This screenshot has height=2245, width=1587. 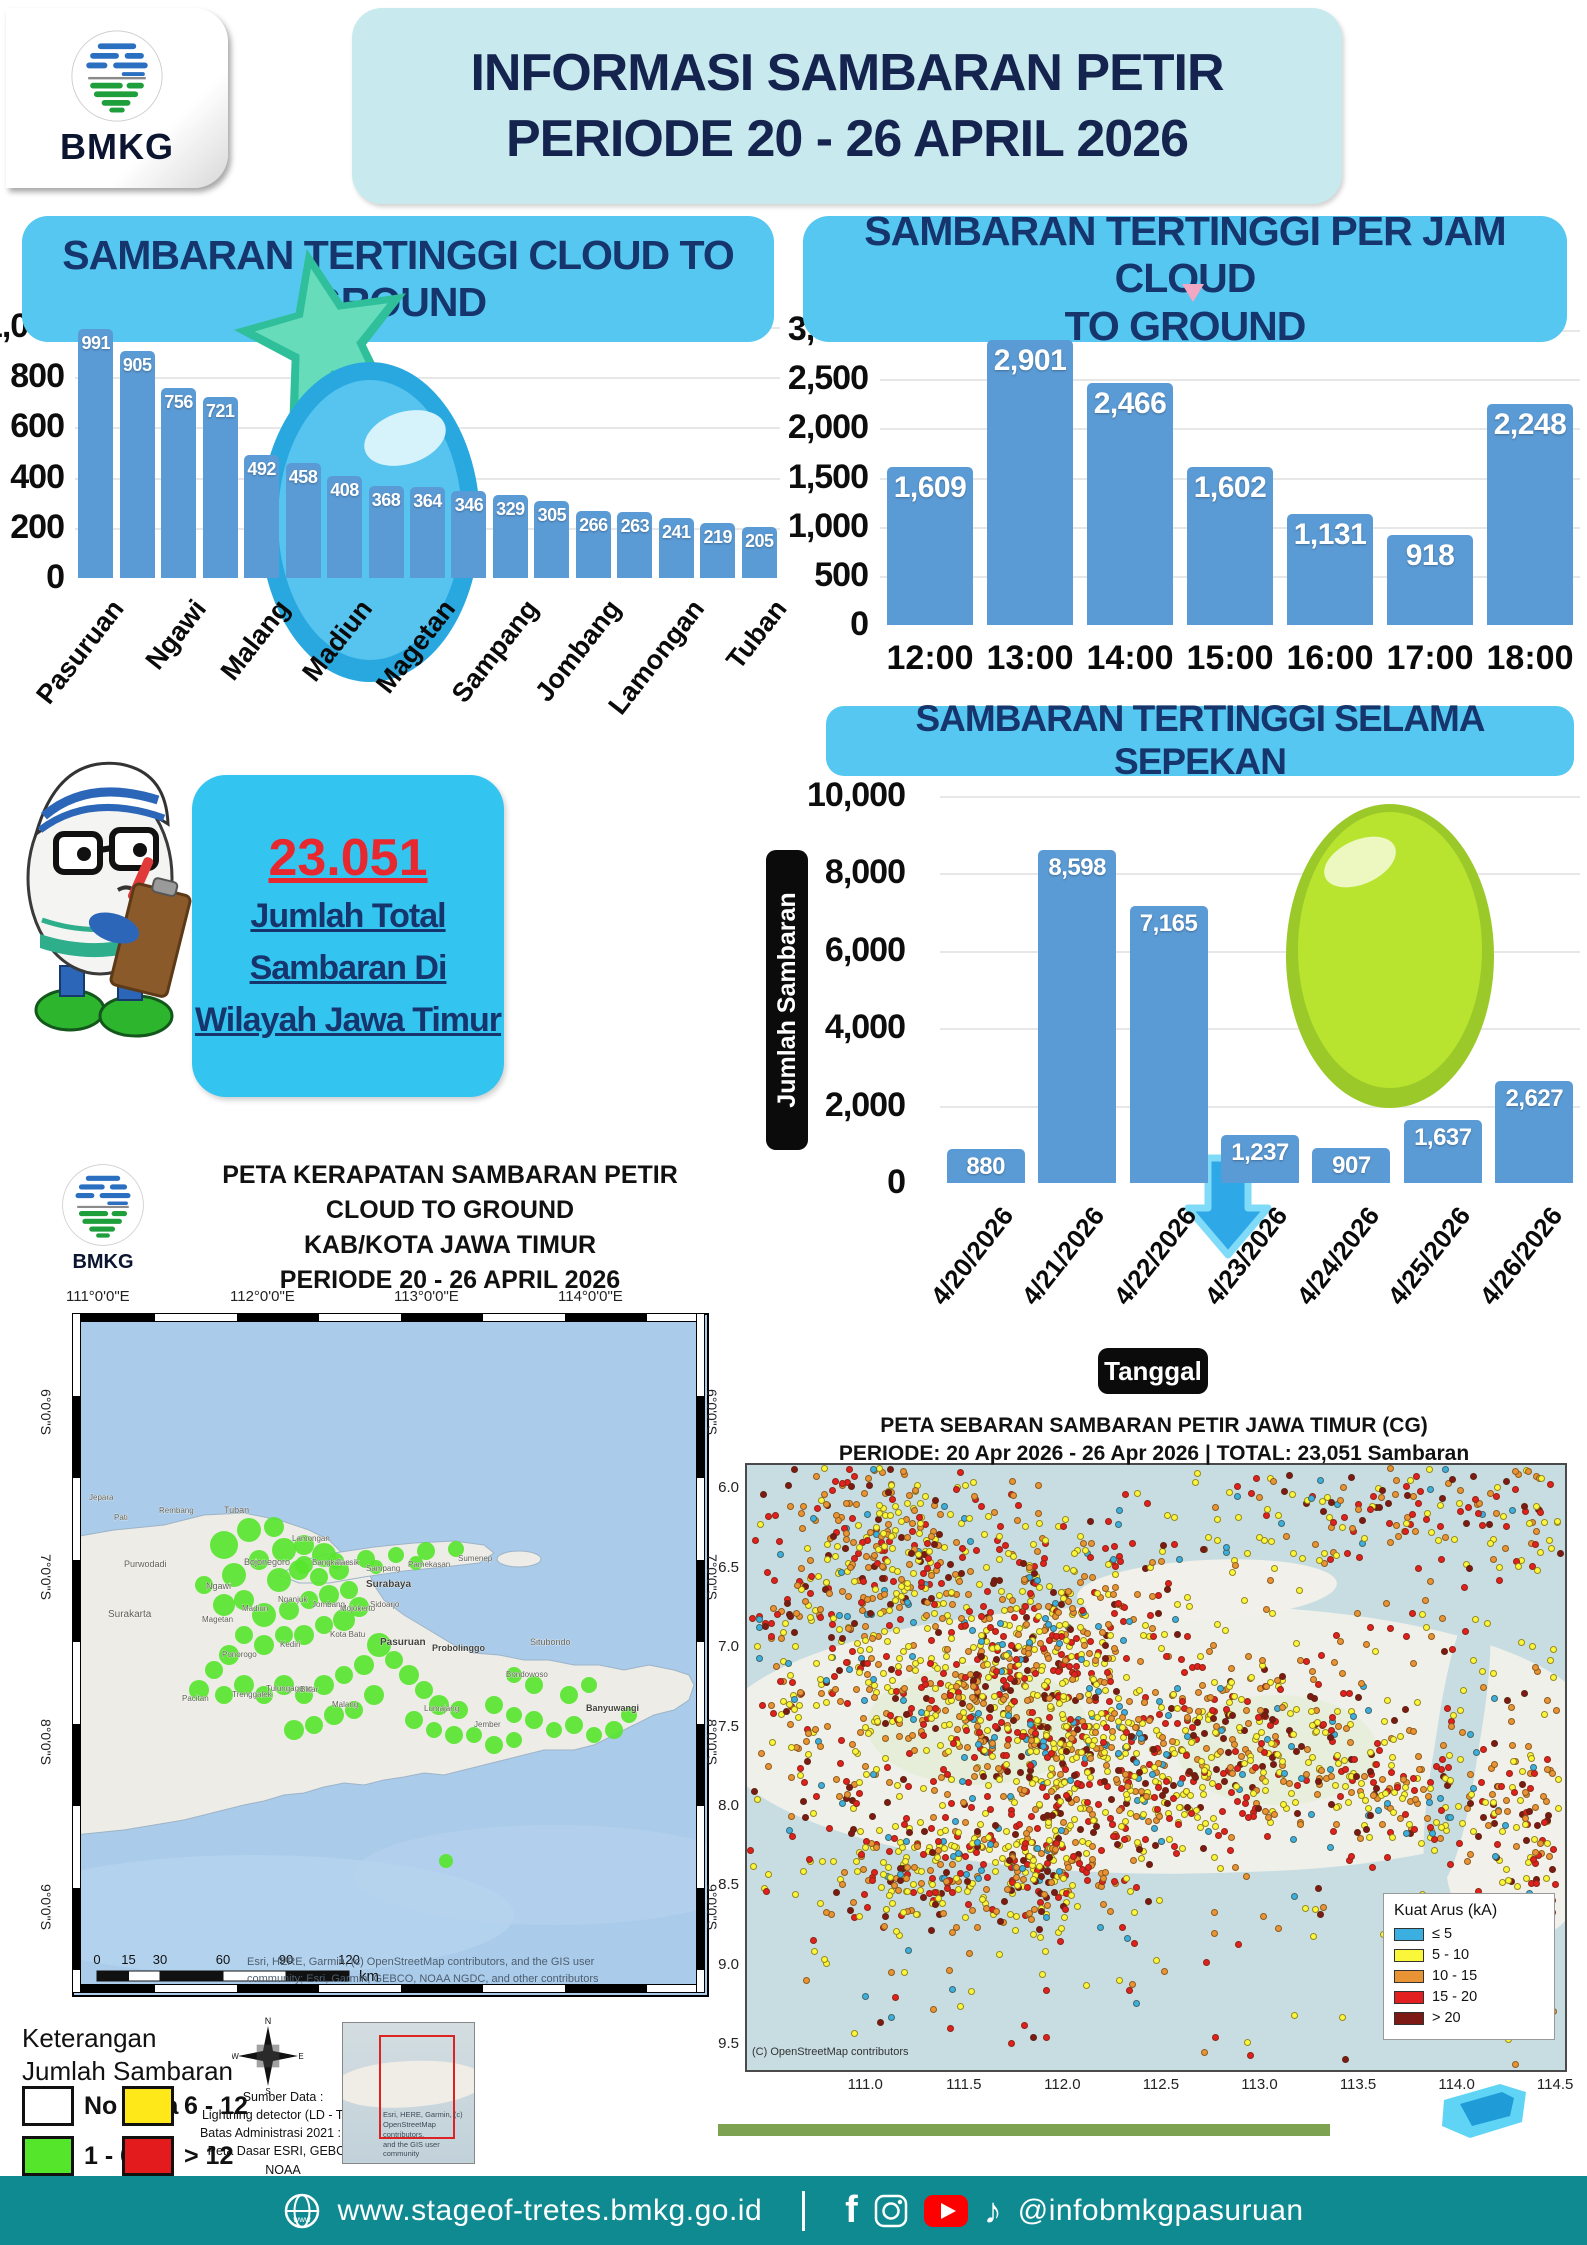 I want to click on bar: 7,165, so click(x=1168, y=1044).